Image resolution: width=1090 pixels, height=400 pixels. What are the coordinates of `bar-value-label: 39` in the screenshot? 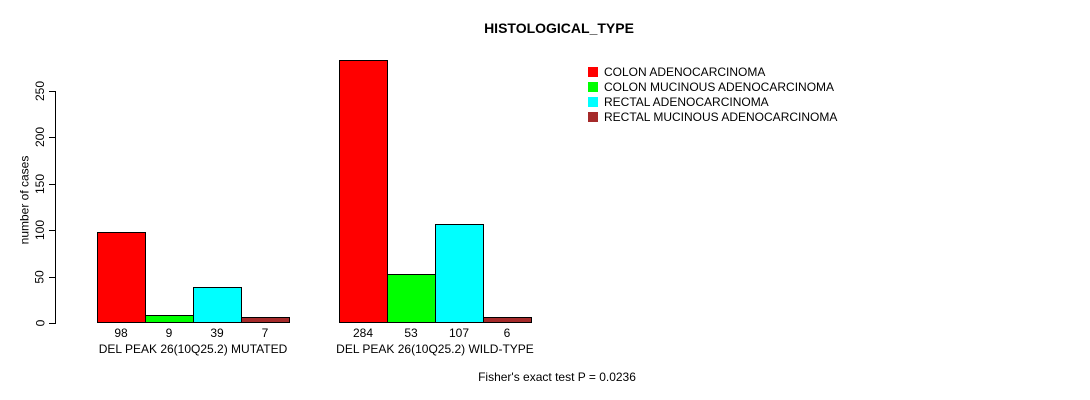 It's located at (217, 333).